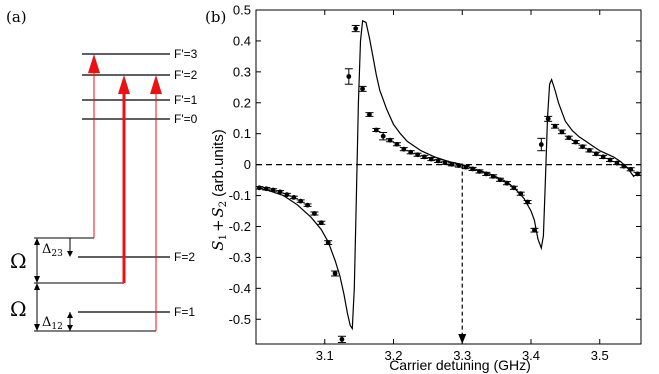  What do you see at coordinates (219, 189) in the screenshot?
I see `y-axis-label: S1+S2(arb.units)` at bounding box center [219, 189].